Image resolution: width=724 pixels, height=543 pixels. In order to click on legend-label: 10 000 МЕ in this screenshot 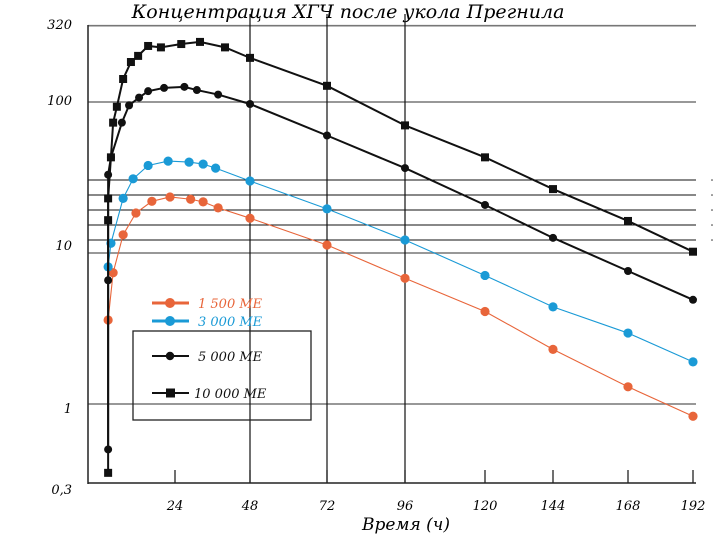, I will do `click(230, 394)`.